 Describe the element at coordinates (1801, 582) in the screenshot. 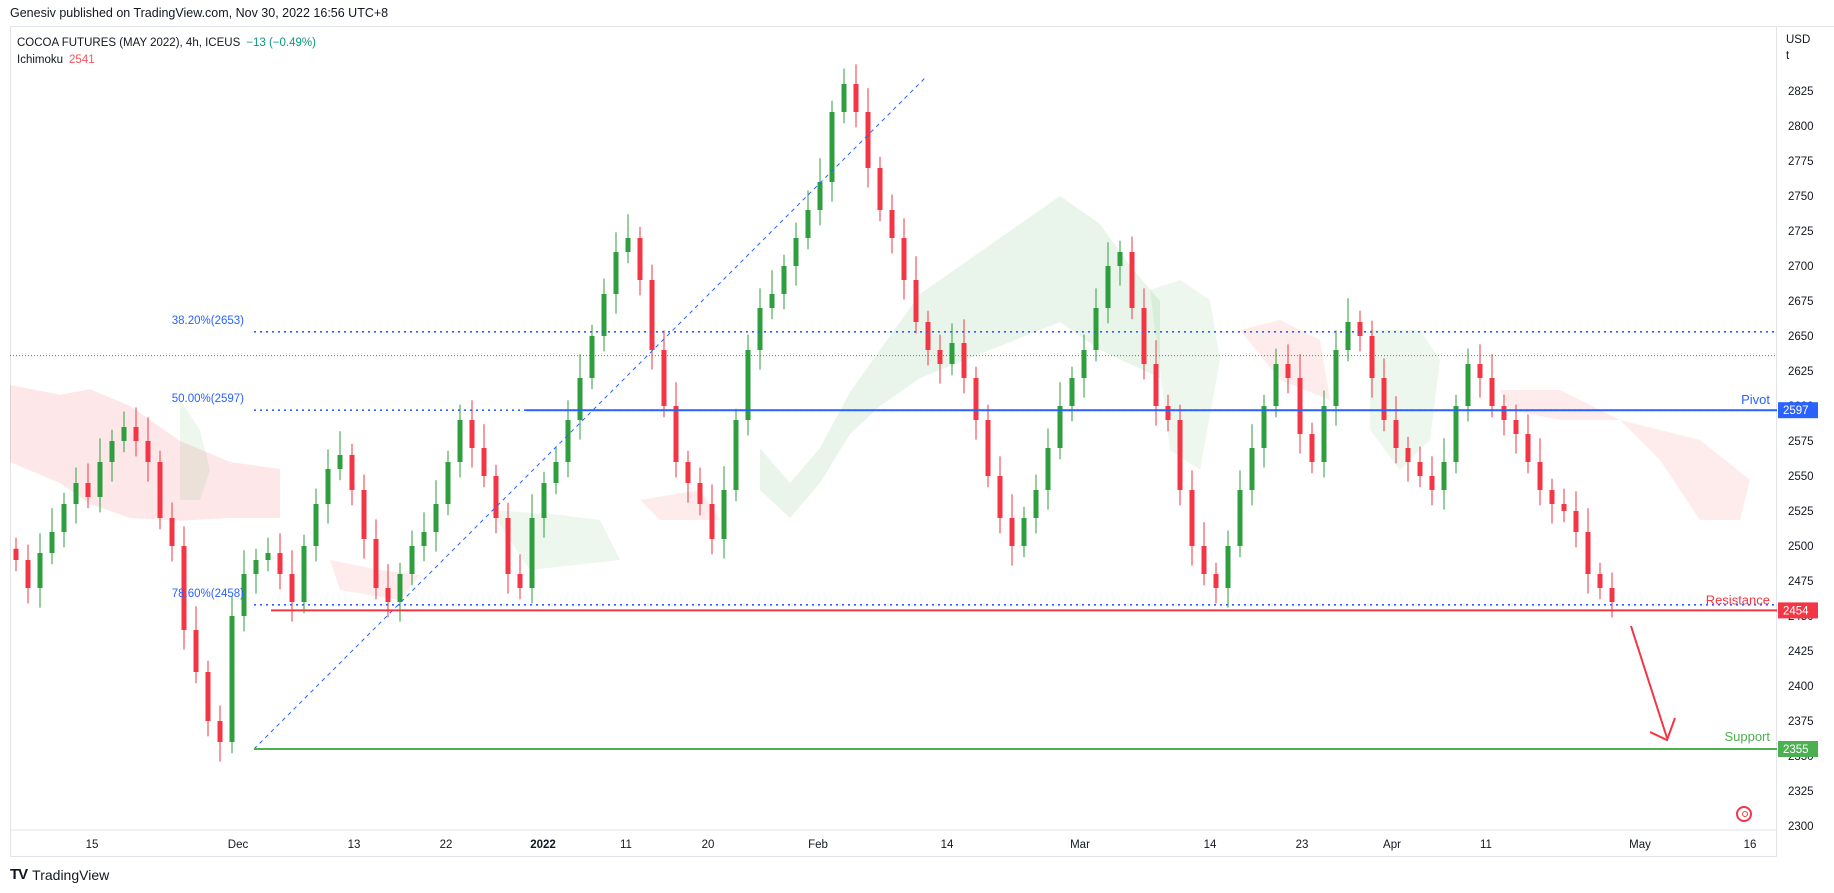

I see `price-tick: 2475` at that location.